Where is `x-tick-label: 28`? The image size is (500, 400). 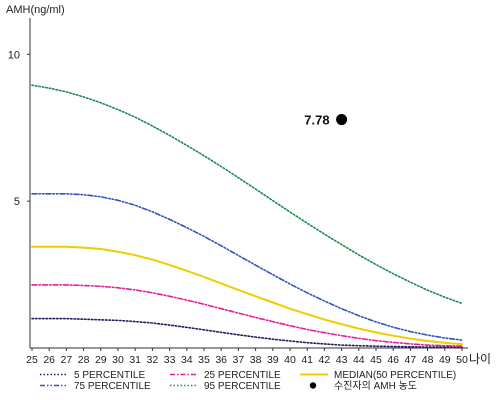 x-tick-label: 28 is located at coordinates (84, 360).